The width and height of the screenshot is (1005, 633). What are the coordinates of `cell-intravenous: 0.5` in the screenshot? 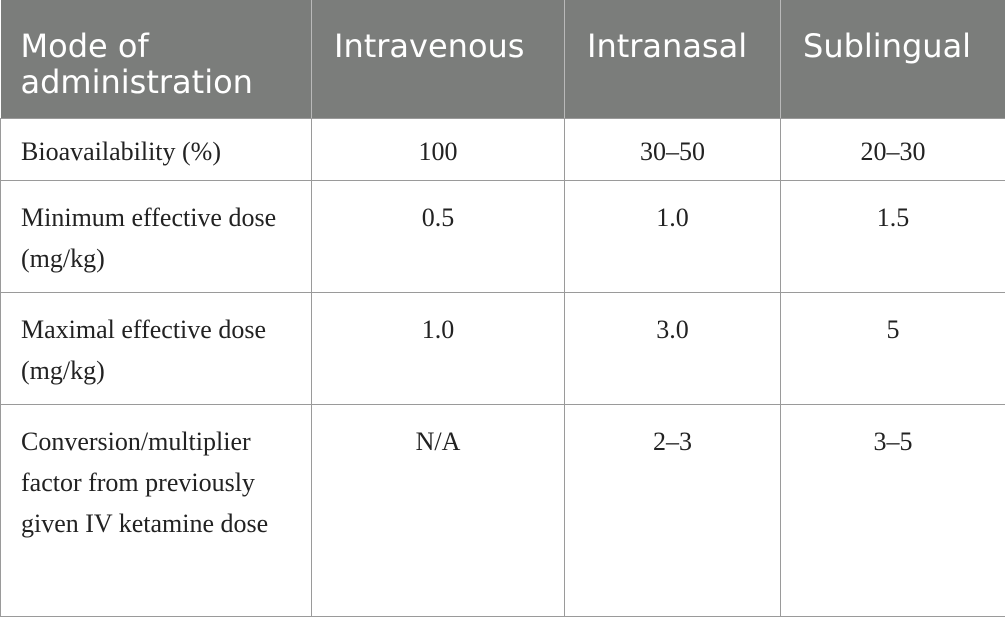 It's located at (438, 236).